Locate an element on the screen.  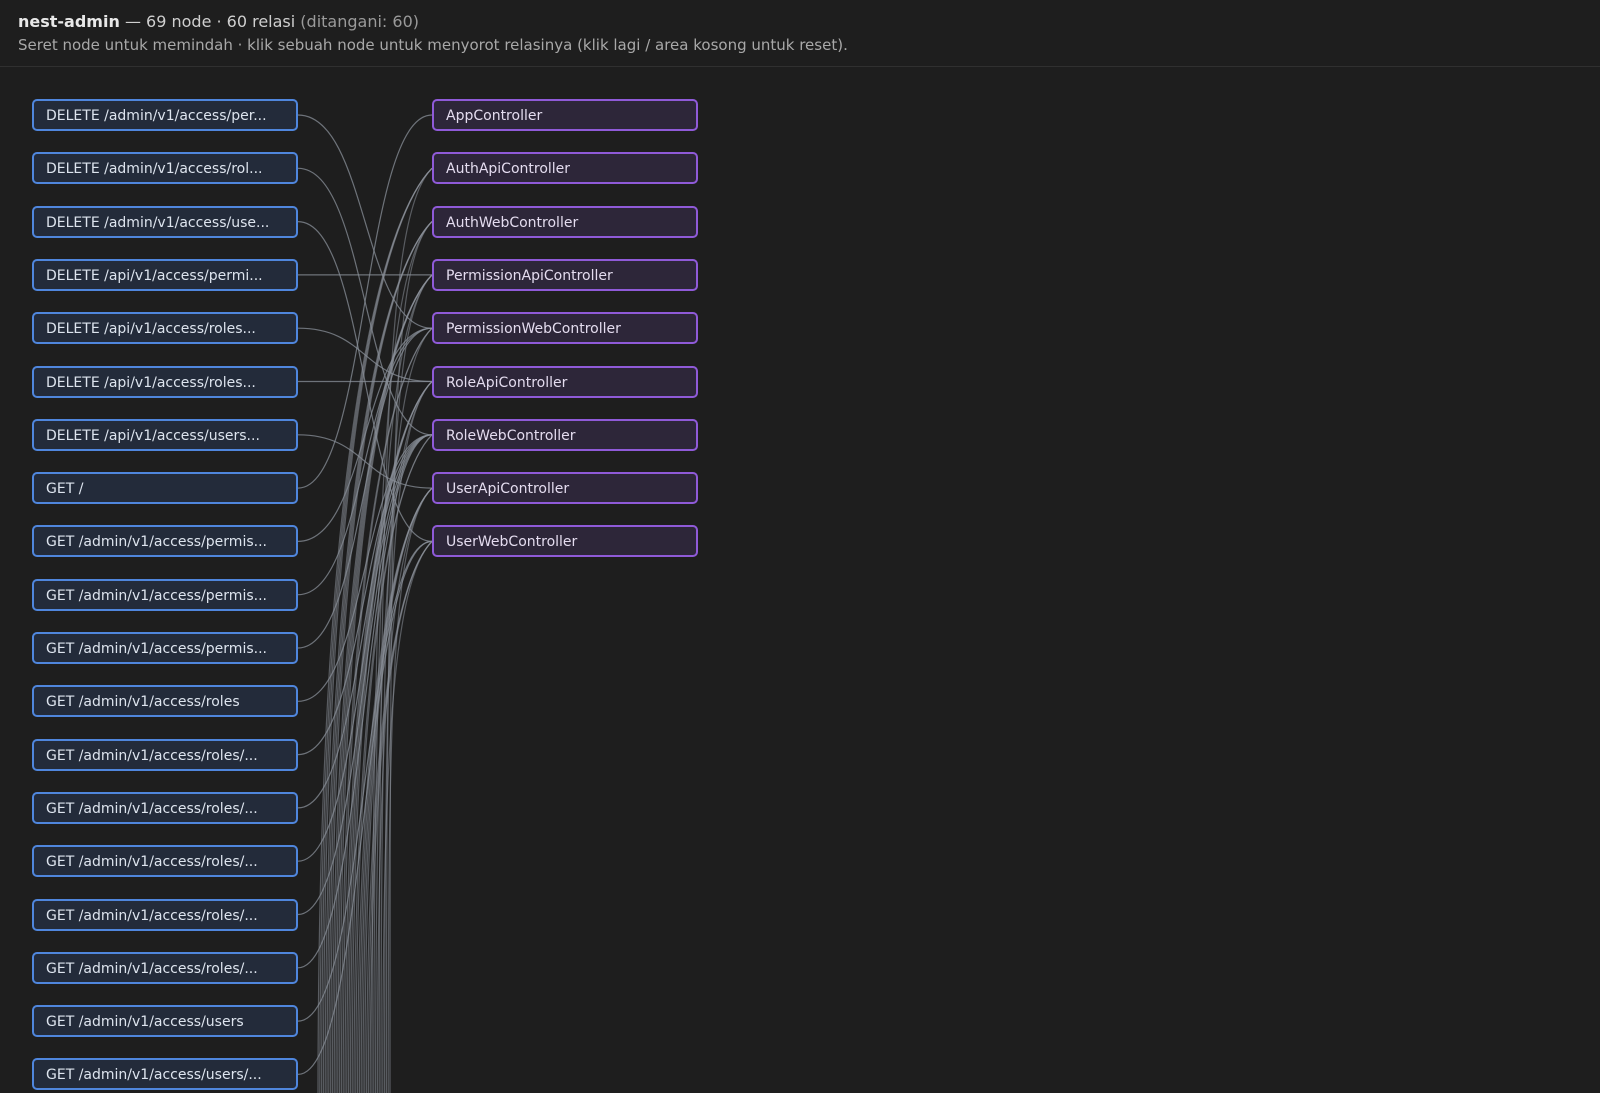
graph-counts: — 69 node · 60 relasi is located at coordinates (210, 21).